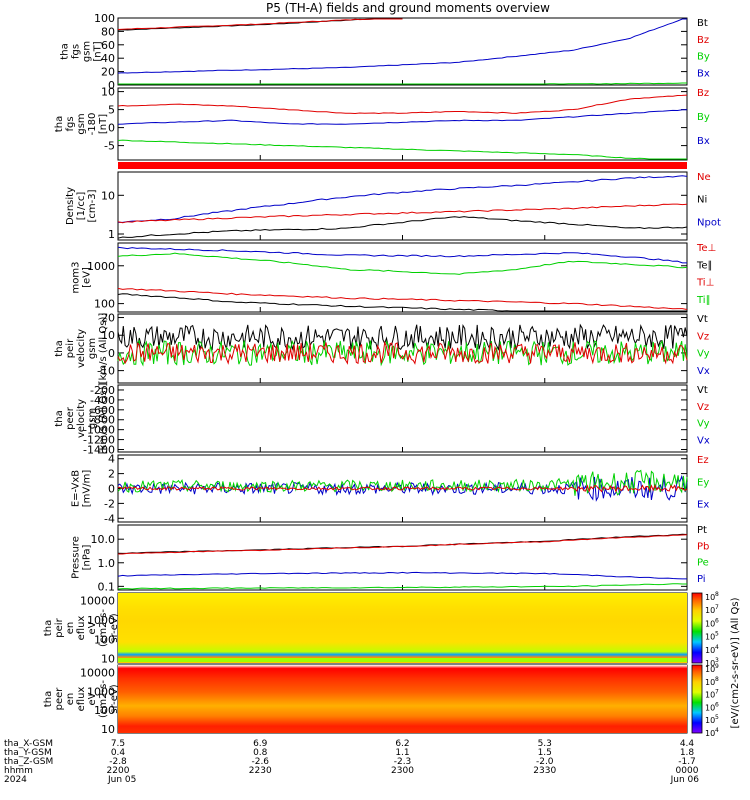 The width and height of the screenshot is (750, 800). I want to click on colorbar-ions, so click(697, 628).